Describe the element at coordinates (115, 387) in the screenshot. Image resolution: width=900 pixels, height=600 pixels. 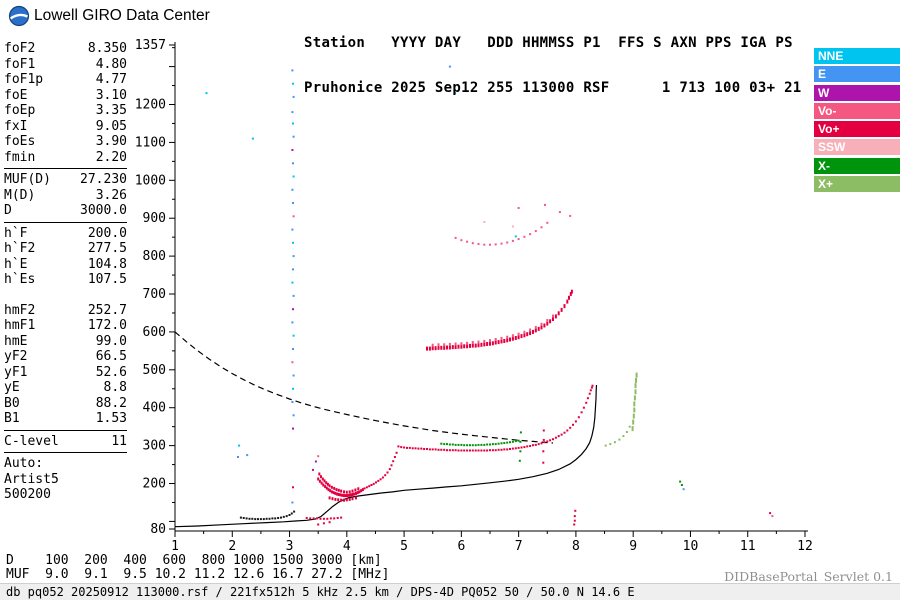
I see `param-value: 8.8` at that location.